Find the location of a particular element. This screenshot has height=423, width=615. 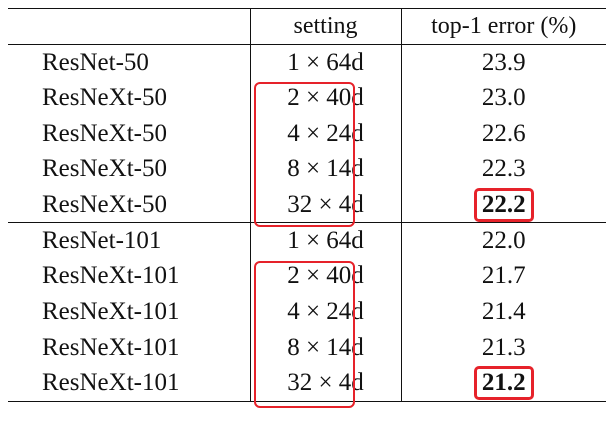

error-cell: 22.2 is located at coordinates (503, 205).